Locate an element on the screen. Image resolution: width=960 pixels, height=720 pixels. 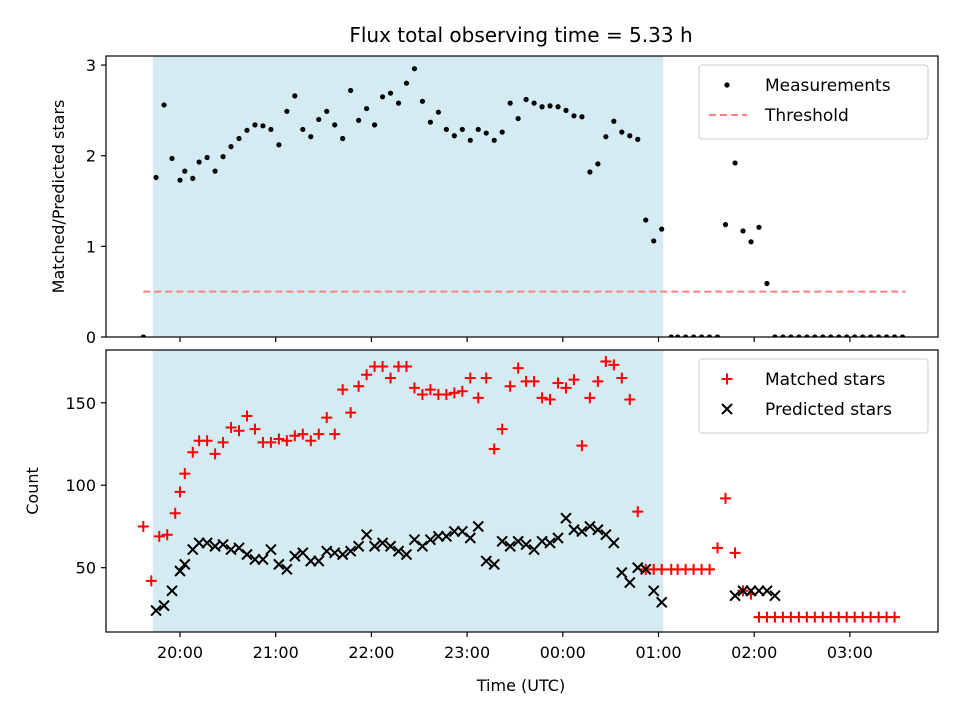
legend-label: Threshold is located at coordinates (806, 116).